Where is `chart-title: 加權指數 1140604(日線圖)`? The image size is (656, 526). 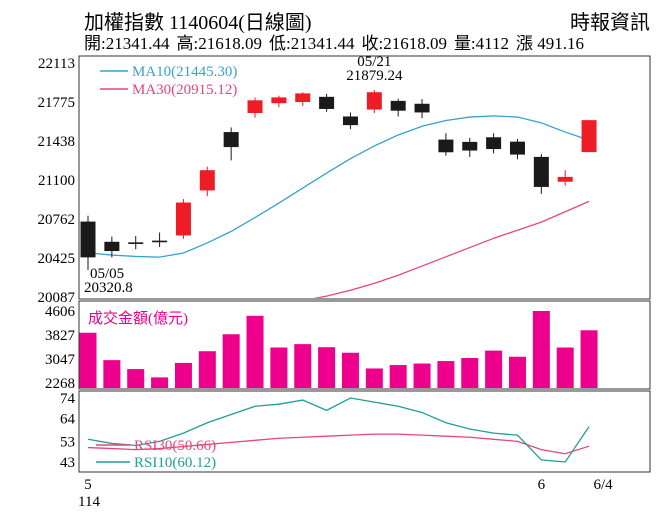
chart-title: 加權指數 1140604(日線圖) is located at coordinates (198, 23).